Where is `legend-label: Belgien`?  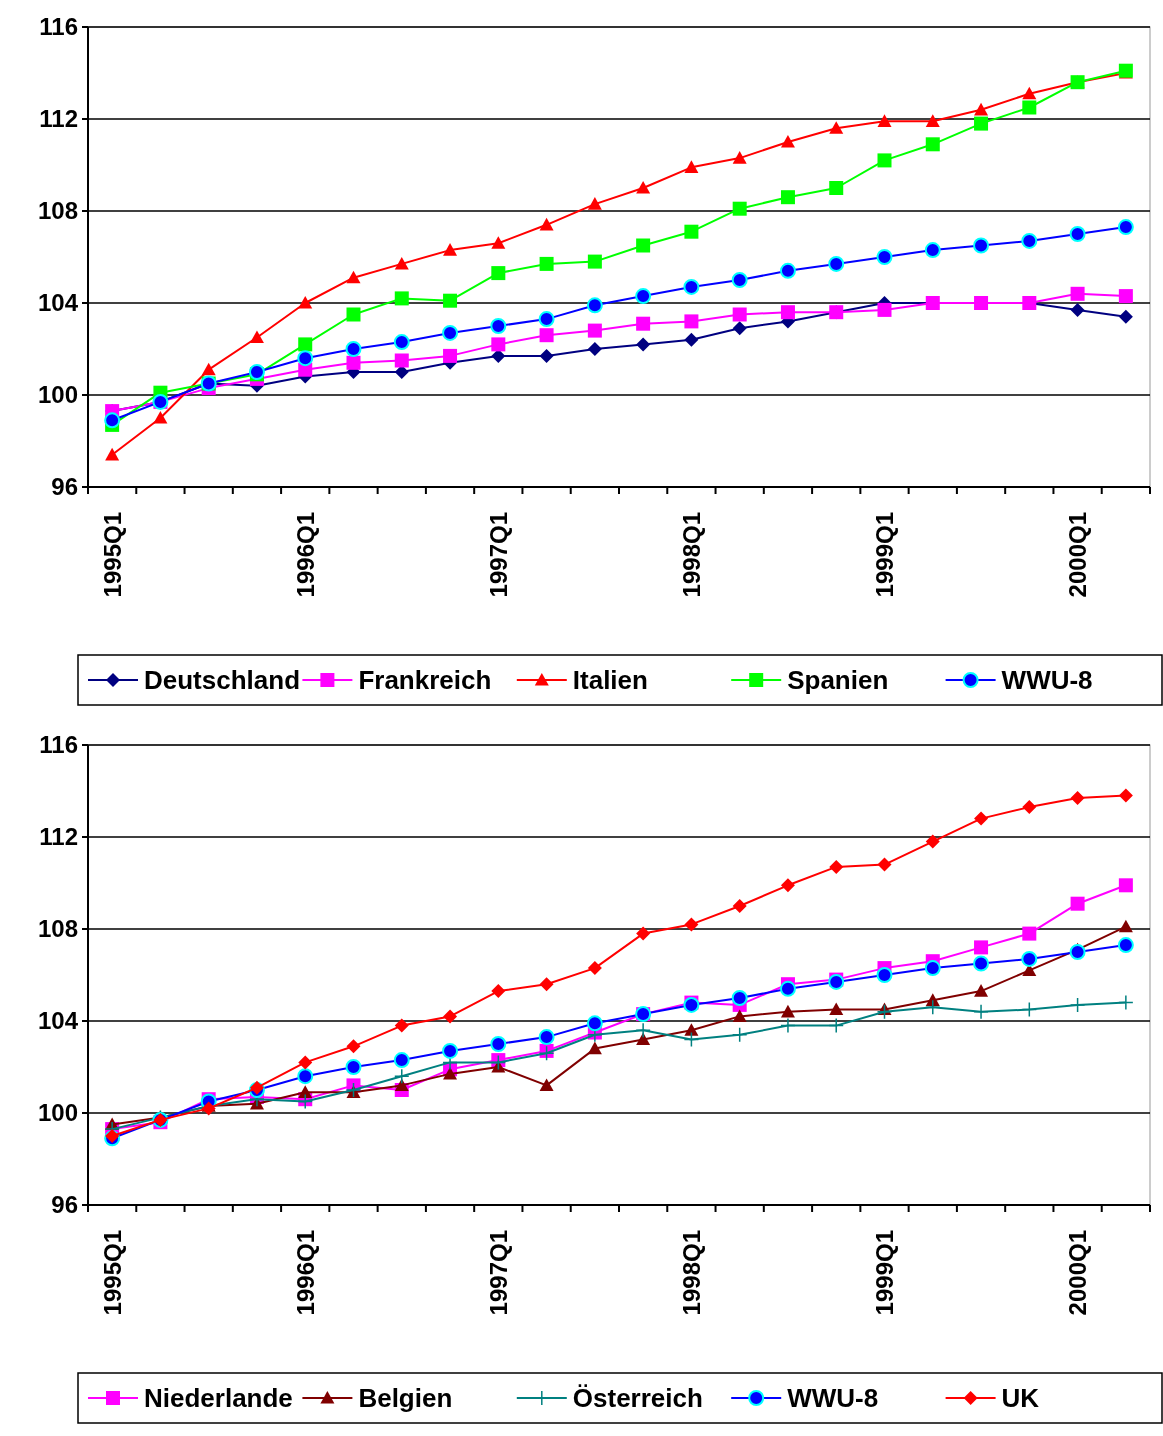
legend-label: Belgien is located at coordinates (405, 1398).